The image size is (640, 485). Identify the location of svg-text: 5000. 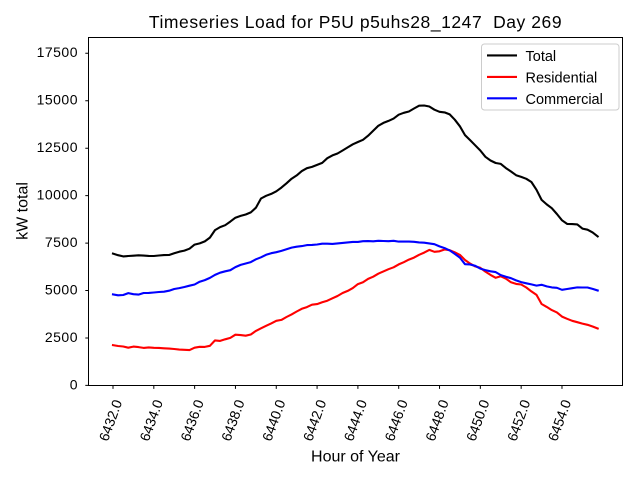
(61, 289).